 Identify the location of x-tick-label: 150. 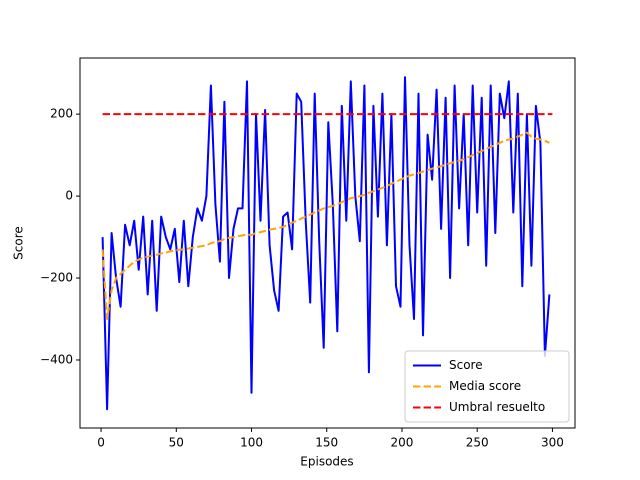
(326, 443).